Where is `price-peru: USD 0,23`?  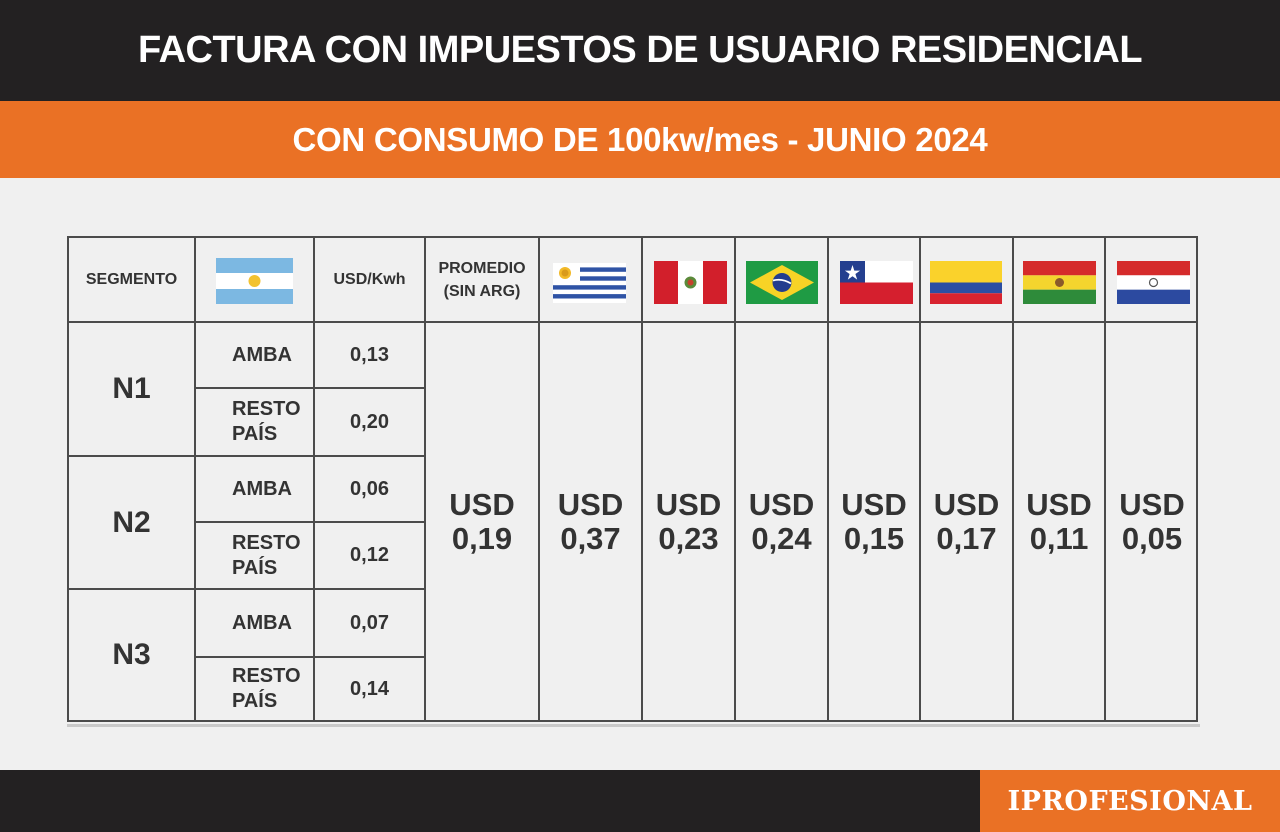 price-peru: USD 0,23 is located at coordinates (688, 521).